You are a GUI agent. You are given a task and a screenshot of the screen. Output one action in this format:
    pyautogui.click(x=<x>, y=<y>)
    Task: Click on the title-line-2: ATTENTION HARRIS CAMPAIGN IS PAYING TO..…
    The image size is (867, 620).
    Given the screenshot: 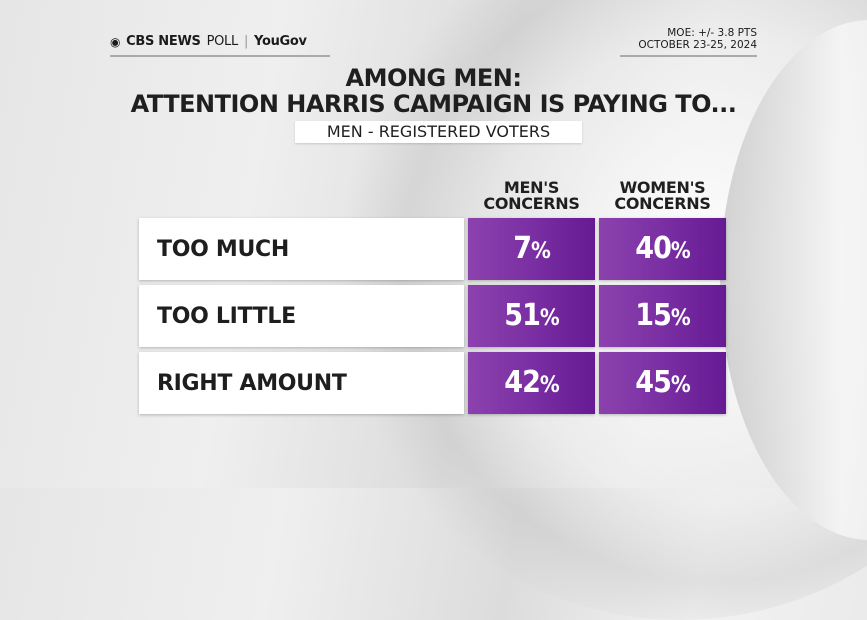 What is the action you would take?
    pyautogui.click(x=433, y=104)
    